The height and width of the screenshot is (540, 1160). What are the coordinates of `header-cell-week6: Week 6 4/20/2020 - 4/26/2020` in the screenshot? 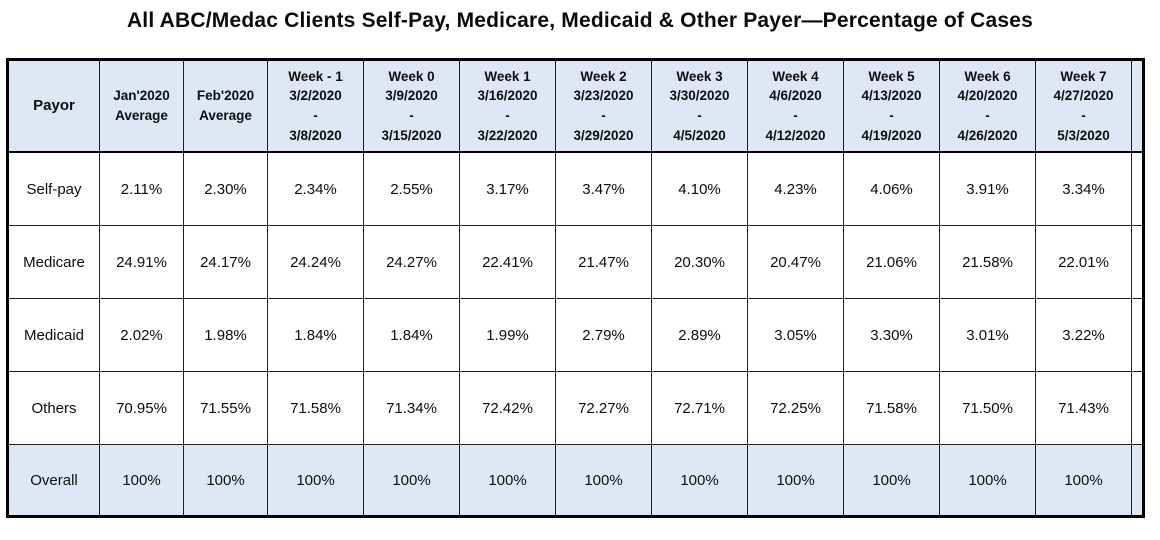 It's located at (987, 106).